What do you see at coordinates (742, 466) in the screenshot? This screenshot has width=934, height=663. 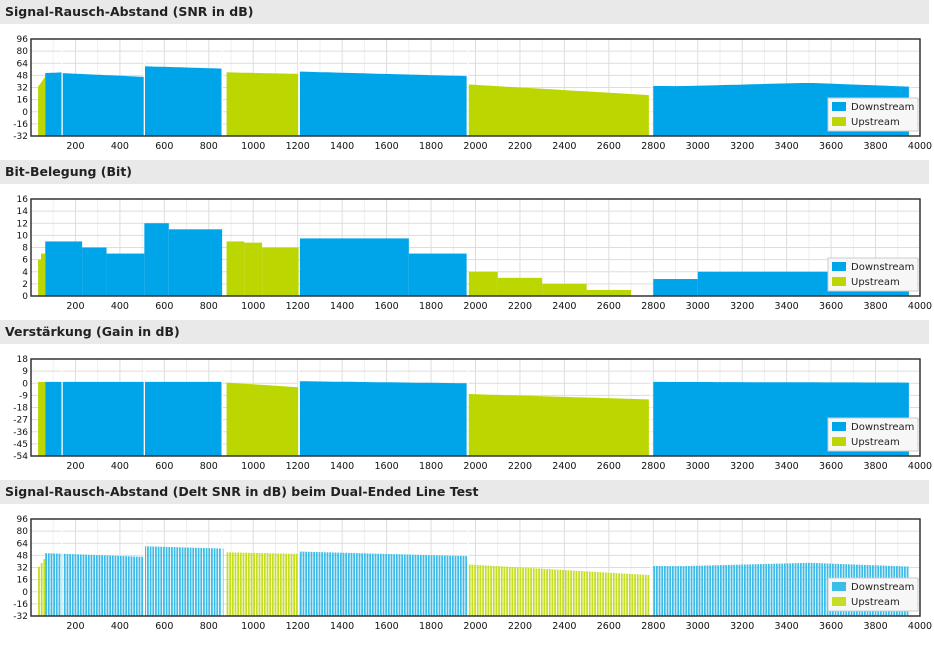 I see `x-tick-label: 3200` at bounding box center [742, 466].